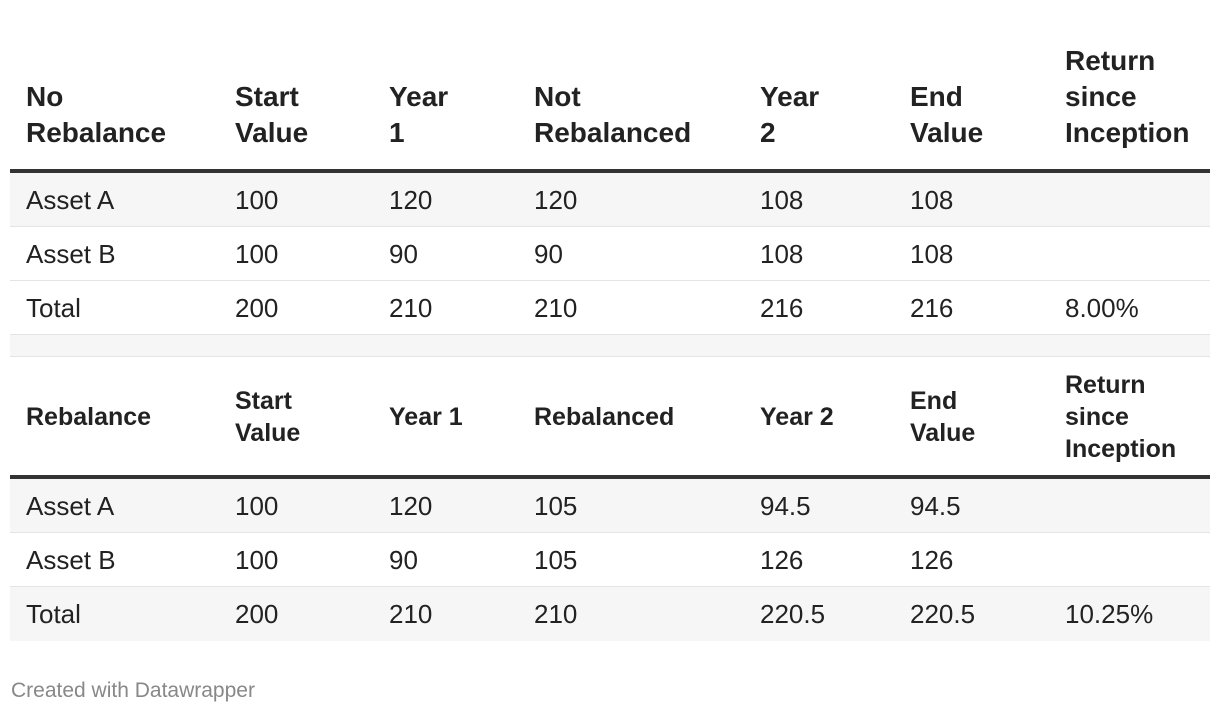  Describe the element at coordinates (610, 254) in the screenshot. I see `table-row: Asset B 100 90 90 108 108` at that location.